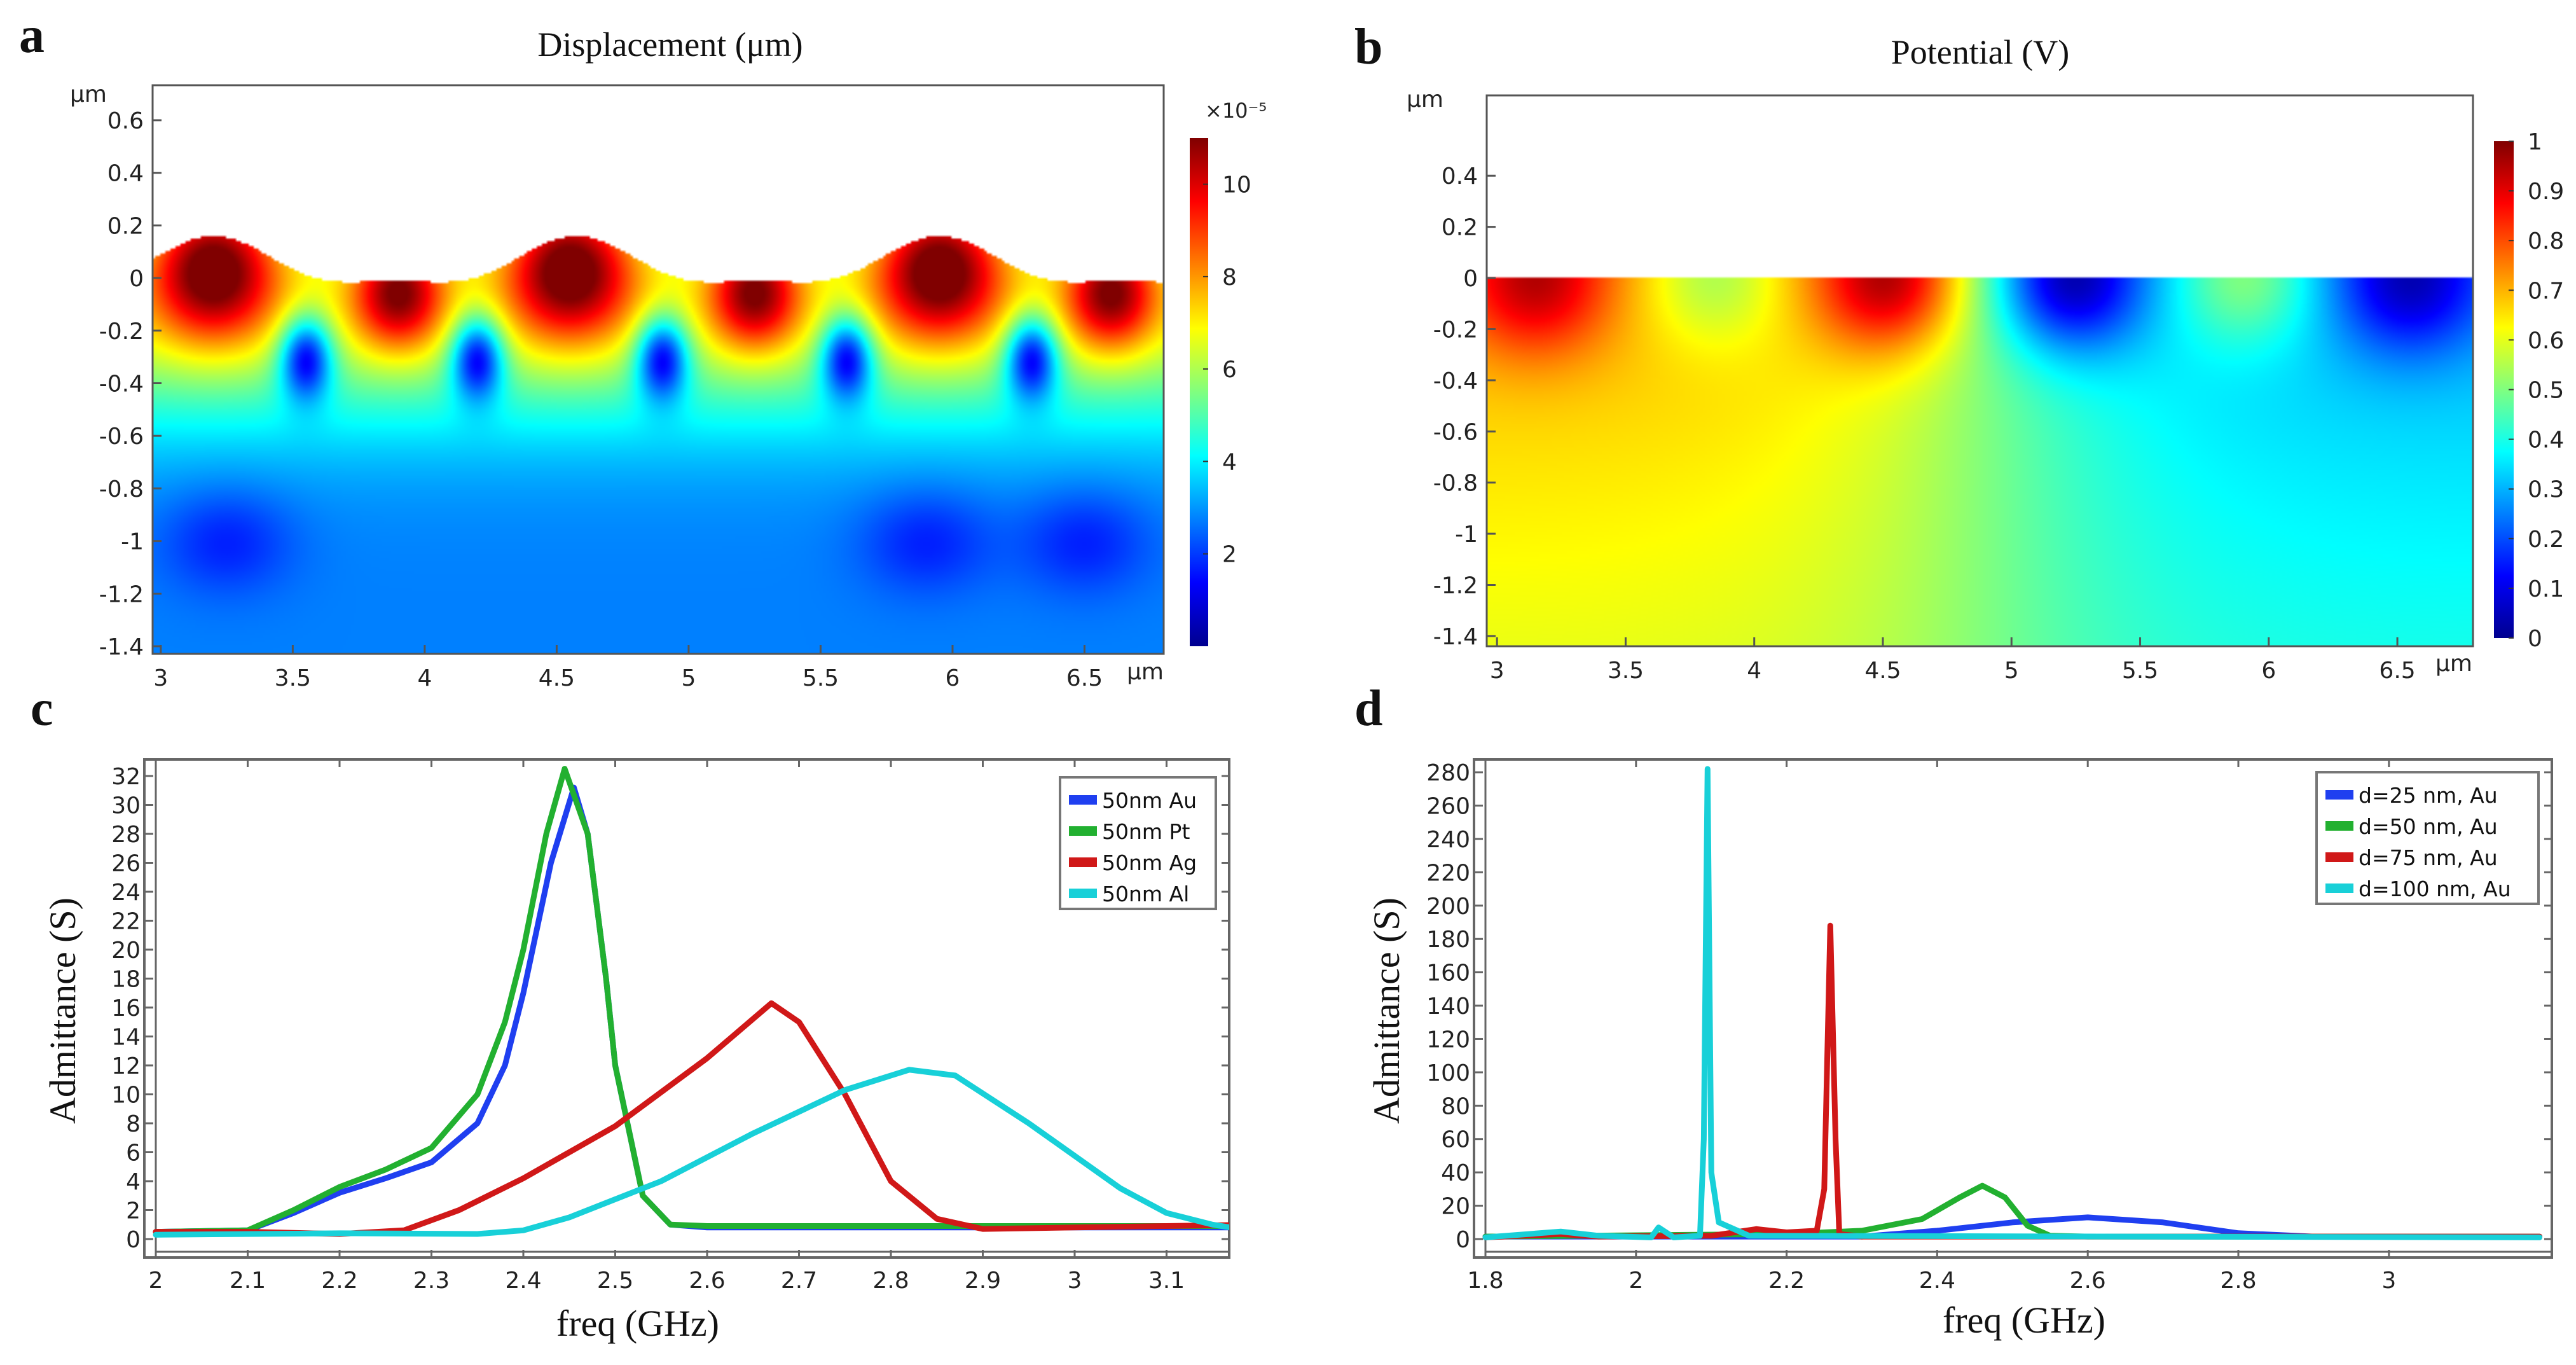 This screenshot has width=2576, height=1365. What do you see at coordinates (1166, 1281) in the screenshot?
I see `x-tick-label: 3.1` at bounding box center [1166, 1281].